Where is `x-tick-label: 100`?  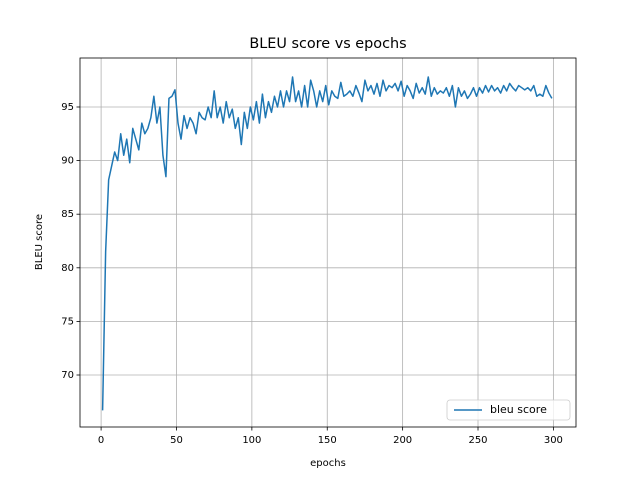 x-tick-label: 100 is located at coordinates (251, 440).